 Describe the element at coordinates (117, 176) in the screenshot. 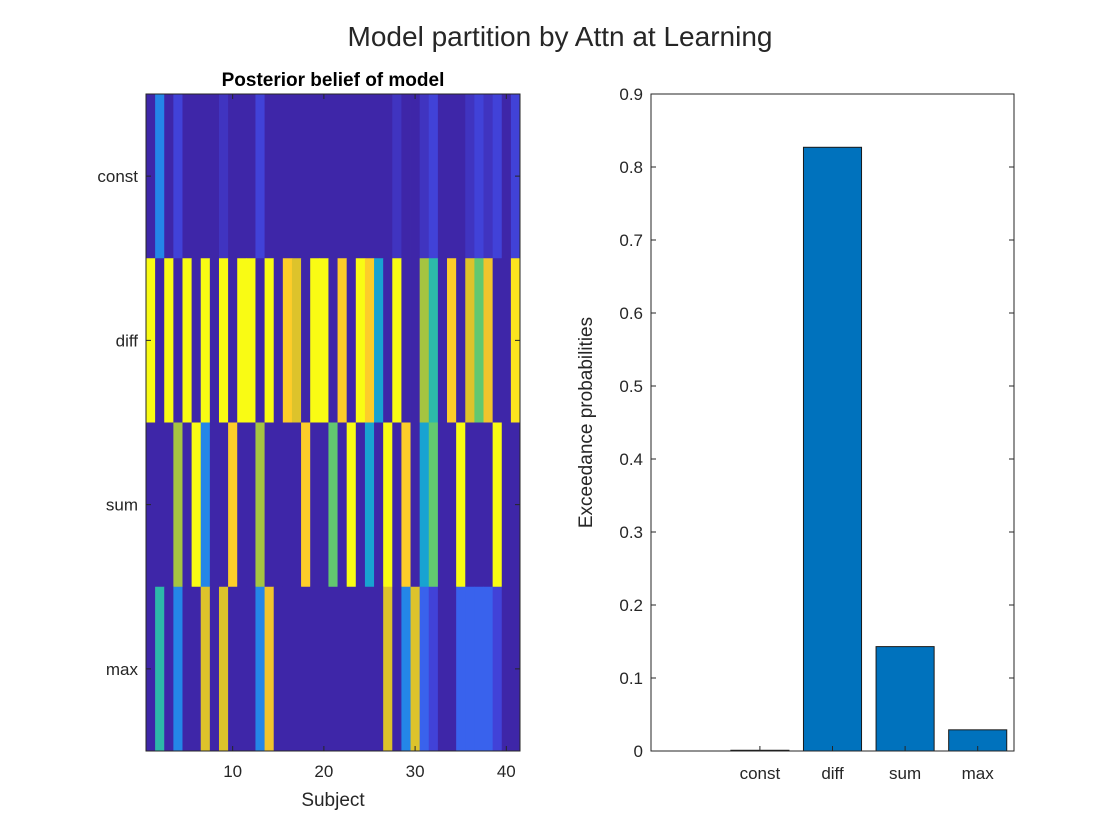

I see `heatmap-row-label: const` at that location.